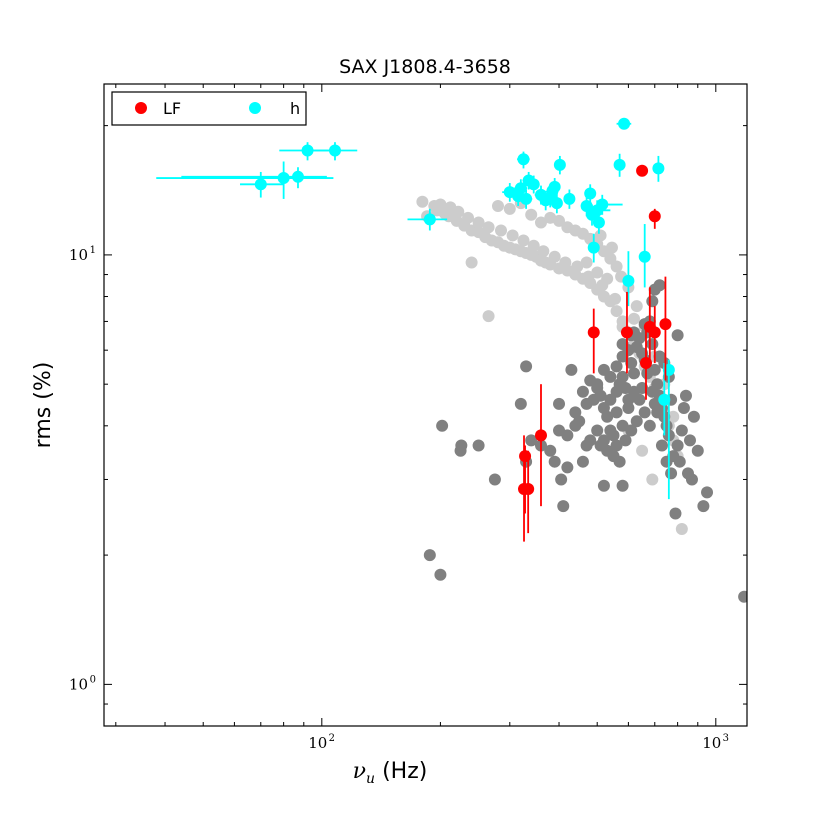 The image size is (830, 830). Describe the element at coordinates (370, 779) in the screenshot. I see `x-axis-label-subscript: u` at that location.